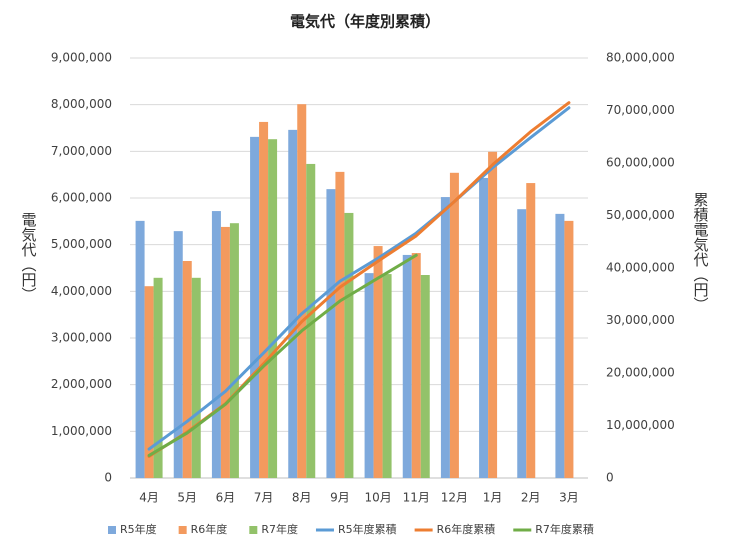 The image size is (730, 548). What do you see at coordinates (365, 22) in the screenshot?
I see `chart-title: 電気代（年度別累積）` at bounding box center [365, 22].